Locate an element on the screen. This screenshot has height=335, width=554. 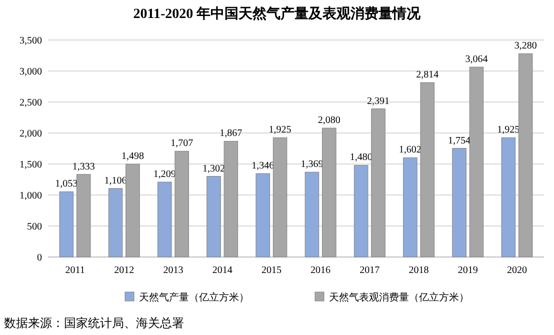
data-label: 1,707 is located at coordinates (182, 144).